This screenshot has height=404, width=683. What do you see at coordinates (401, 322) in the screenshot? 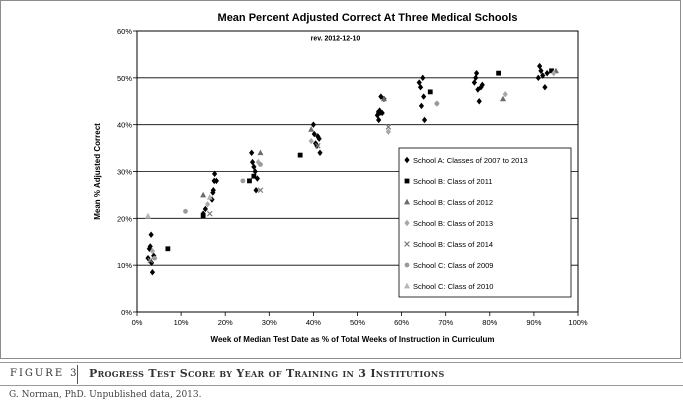
I see `x-tick-label: 60%` at bounding box center [401, 322].